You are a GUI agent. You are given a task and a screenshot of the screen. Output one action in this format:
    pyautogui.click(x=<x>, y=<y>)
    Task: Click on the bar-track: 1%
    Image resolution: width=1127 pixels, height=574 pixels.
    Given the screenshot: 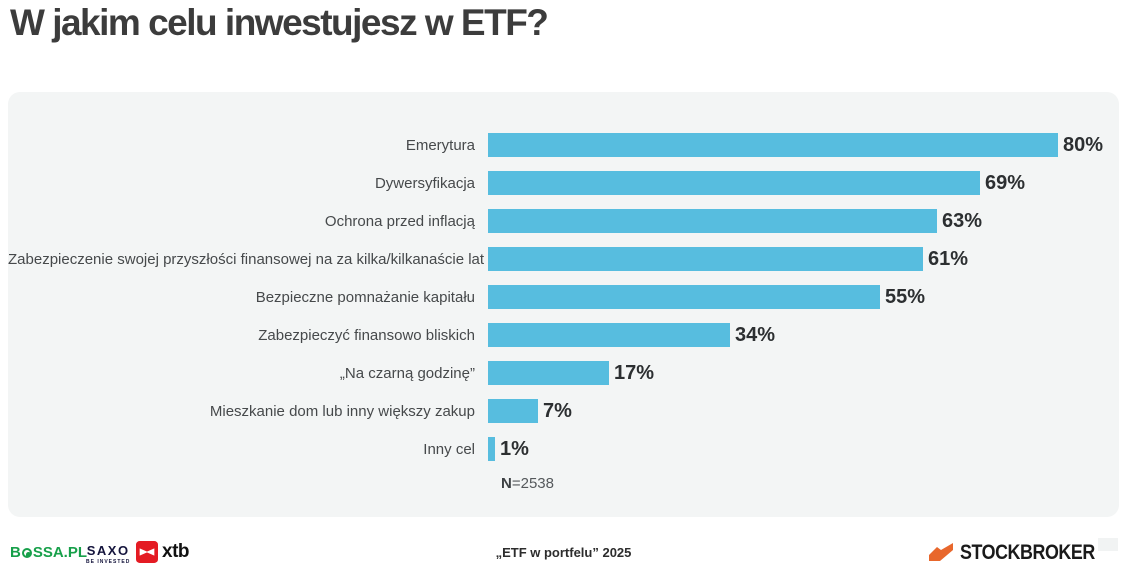 What is the action you would take?
    pyautogui.click(x=803, y=449)
    